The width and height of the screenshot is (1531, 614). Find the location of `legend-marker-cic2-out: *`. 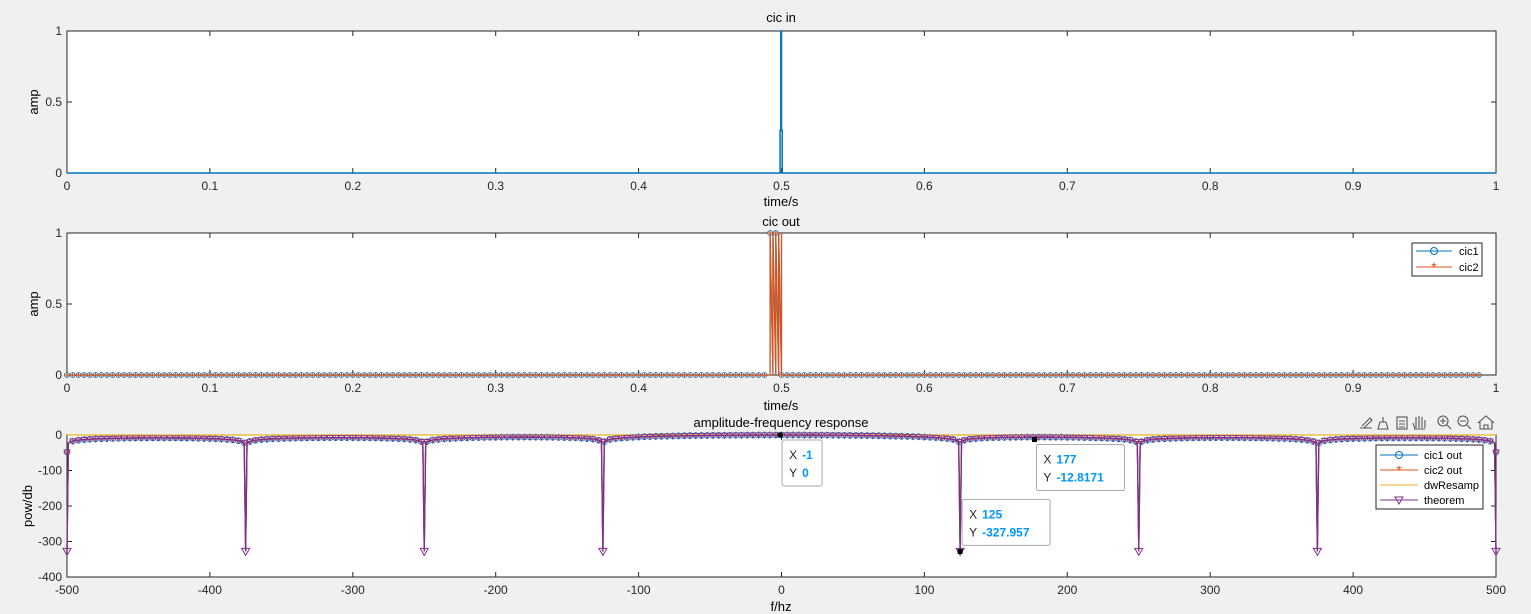

legend-marker-cic2-out: * is located at coordinates (1399, 470).